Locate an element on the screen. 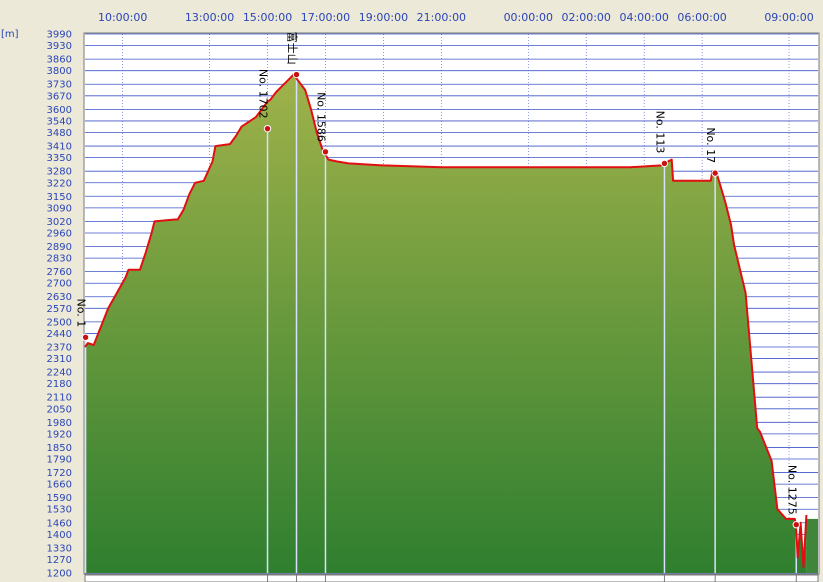  y-tick-label: 3350 is located at coordinates (59, 158).